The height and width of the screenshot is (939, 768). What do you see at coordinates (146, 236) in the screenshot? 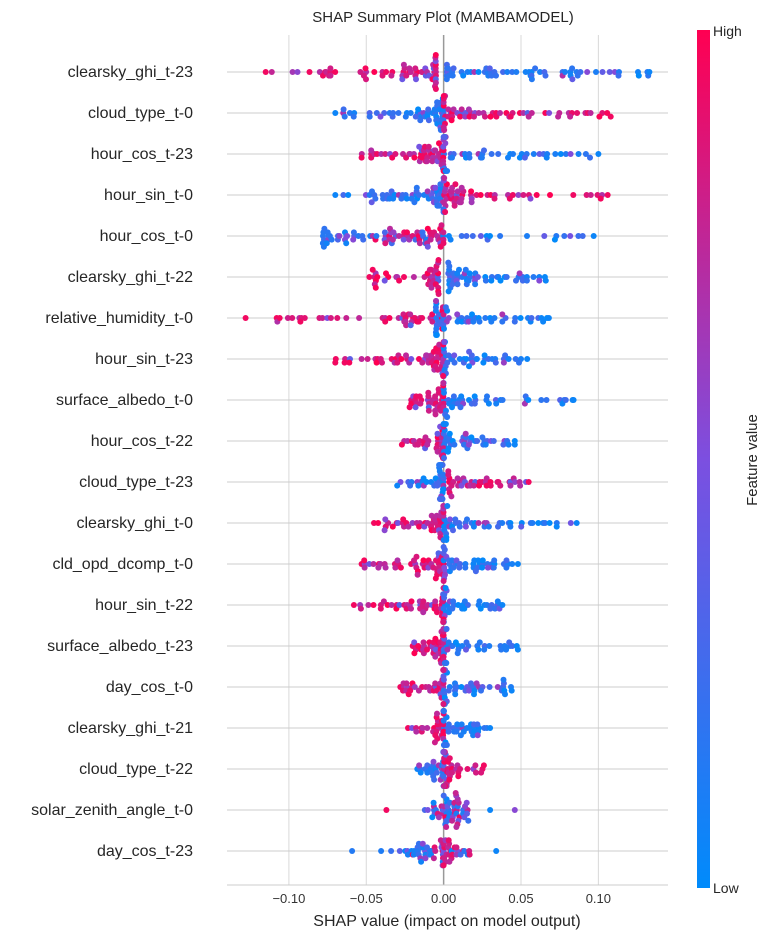
I see `feature-label: hour_cos_t-0` at bounding box center [146, 236].